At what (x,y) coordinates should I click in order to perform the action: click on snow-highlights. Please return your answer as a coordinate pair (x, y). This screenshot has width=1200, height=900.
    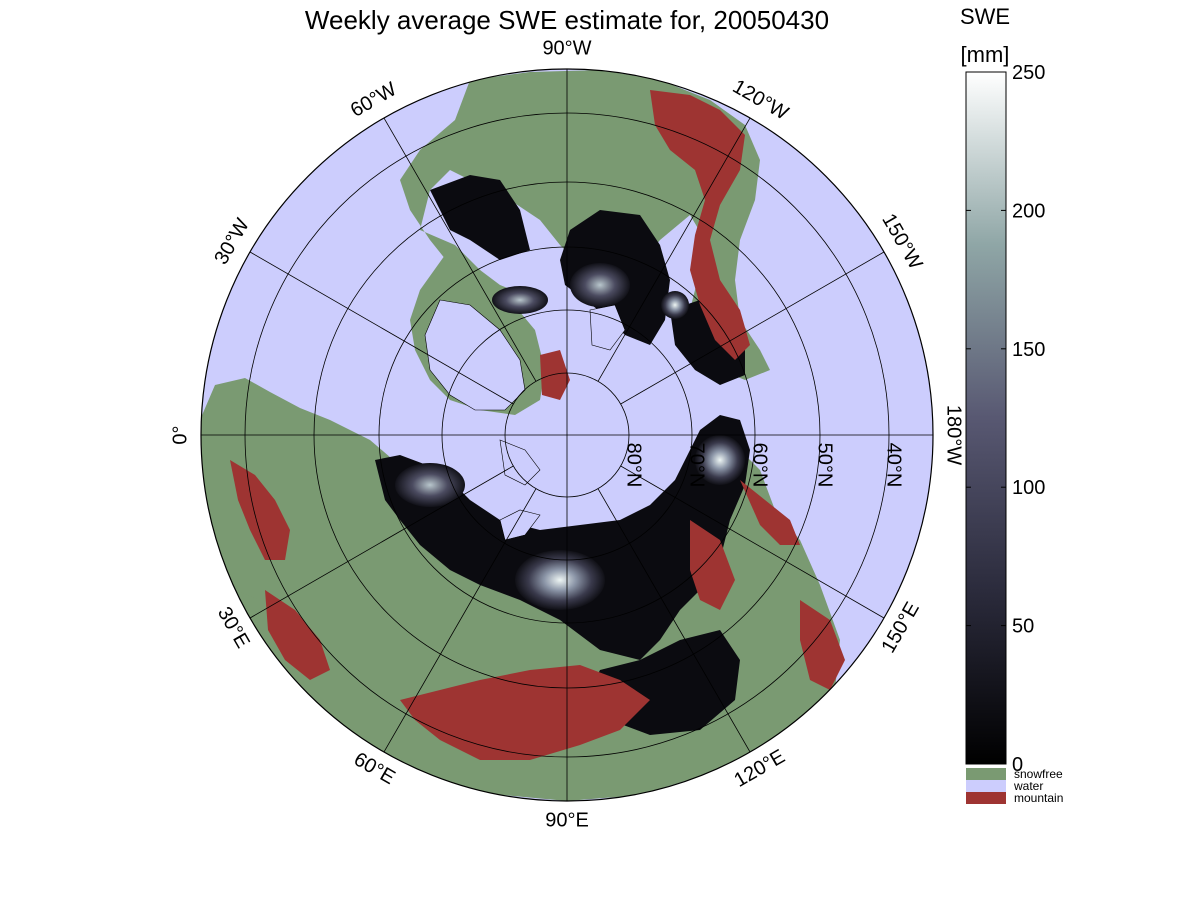
    Looking at the image, I should click on (570, 436).